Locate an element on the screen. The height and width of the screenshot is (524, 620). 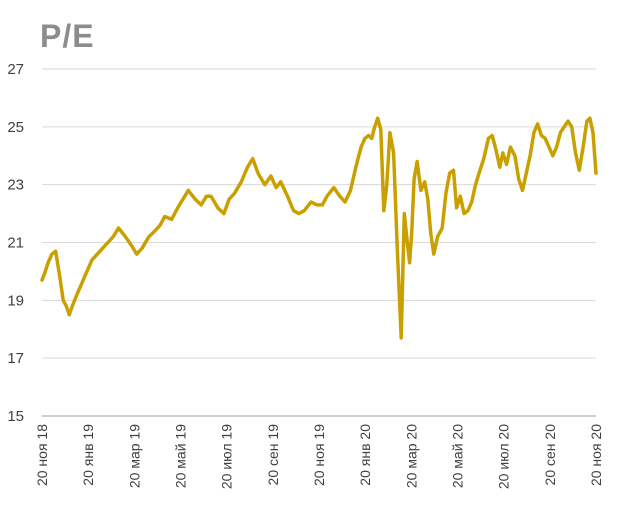
x-tick-label: 20 июл 20 is located at coordinates (504, 456).